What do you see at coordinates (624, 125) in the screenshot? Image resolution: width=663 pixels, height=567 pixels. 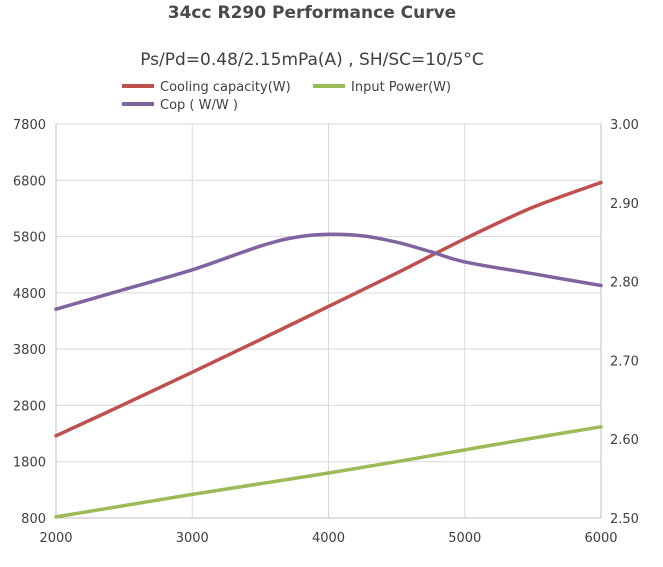 I see `y-right-tick-label: 3.00` at bounding box center [624, 125].